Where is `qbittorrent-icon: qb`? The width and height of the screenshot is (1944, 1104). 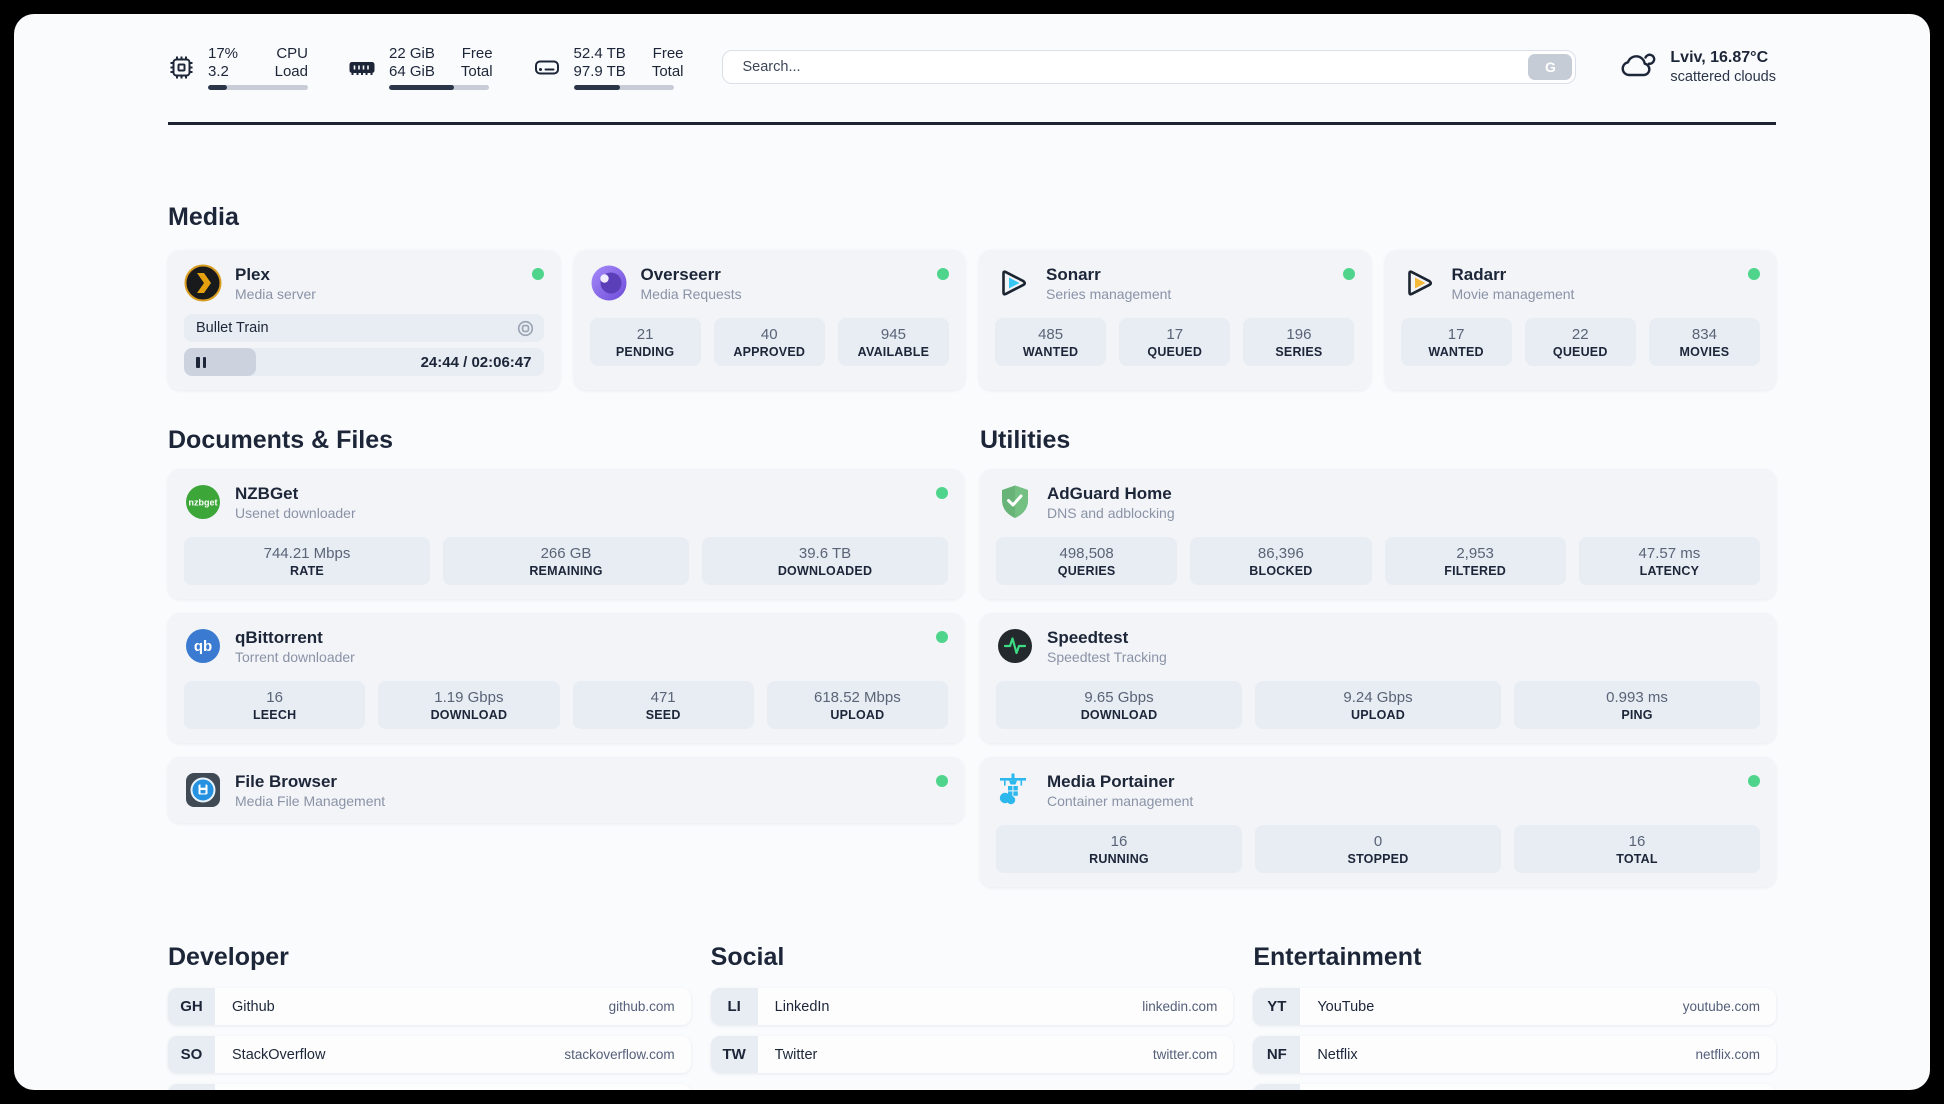 qbittorrent-icon: qb is located at coordinates (203, 646).